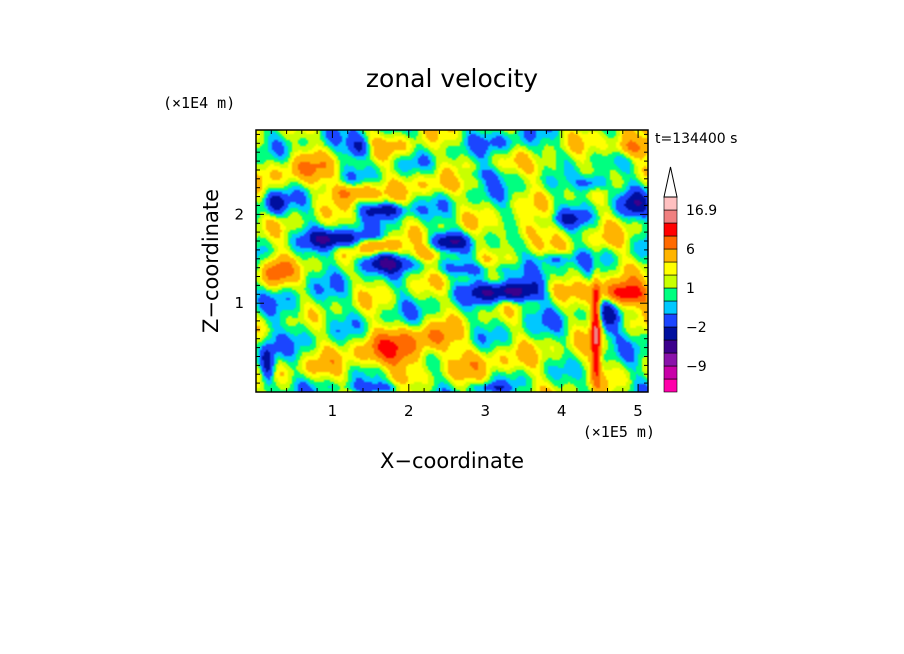 The image size is (904, 654). What do you see at coordinates (239, 303) in the screenshot?
I see `y-tick-label: 1` at bounding box center [239, 303].